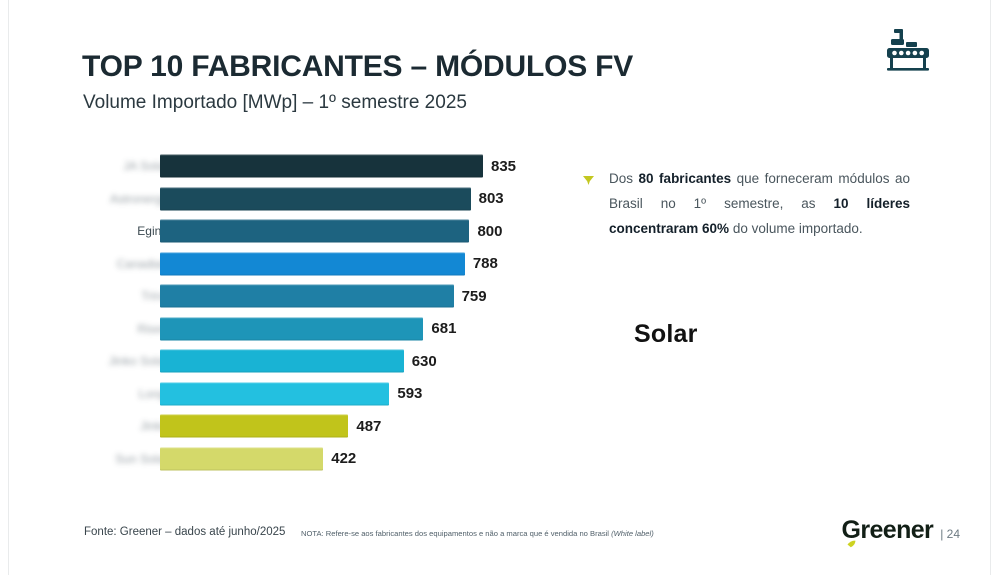 Image resolution: width=1000 pixels, height=575 pixels. I want to click on bar-row: Risen 681, so click(310, 329).